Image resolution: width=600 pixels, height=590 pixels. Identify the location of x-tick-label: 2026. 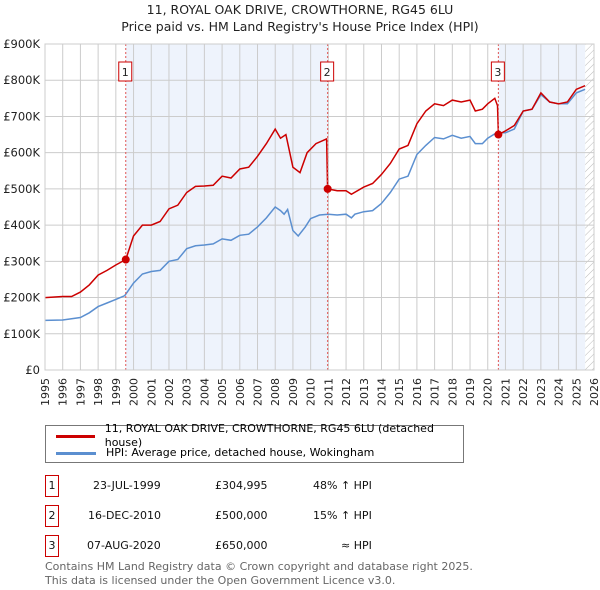
(594, 392).